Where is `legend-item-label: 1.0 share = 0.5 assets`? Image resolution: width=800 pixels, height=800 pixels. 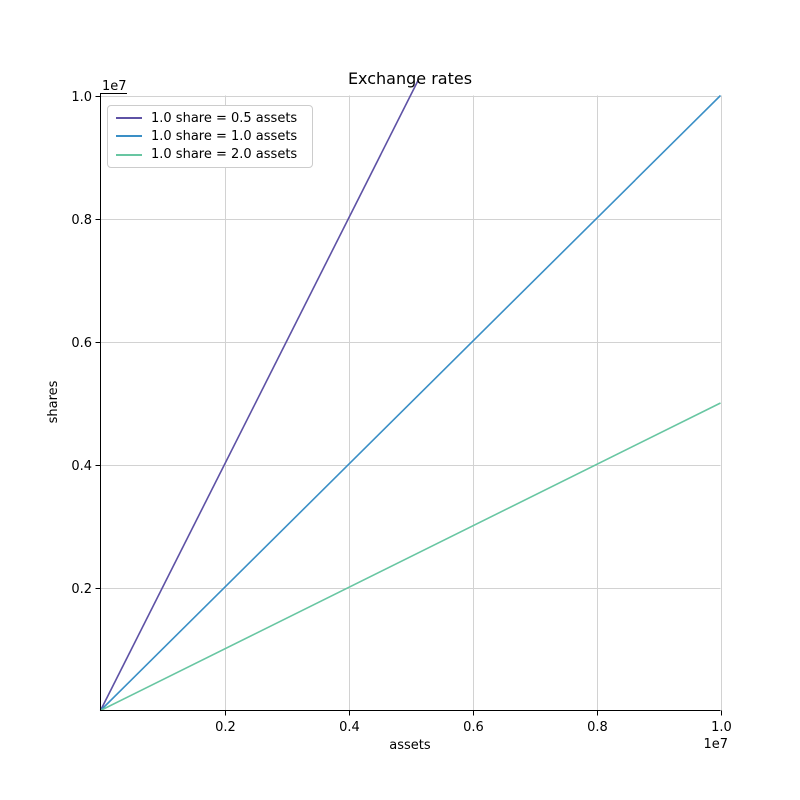
legend-item-label: 1.0 share = 0.5 assets is located at coordinates (224, 118).